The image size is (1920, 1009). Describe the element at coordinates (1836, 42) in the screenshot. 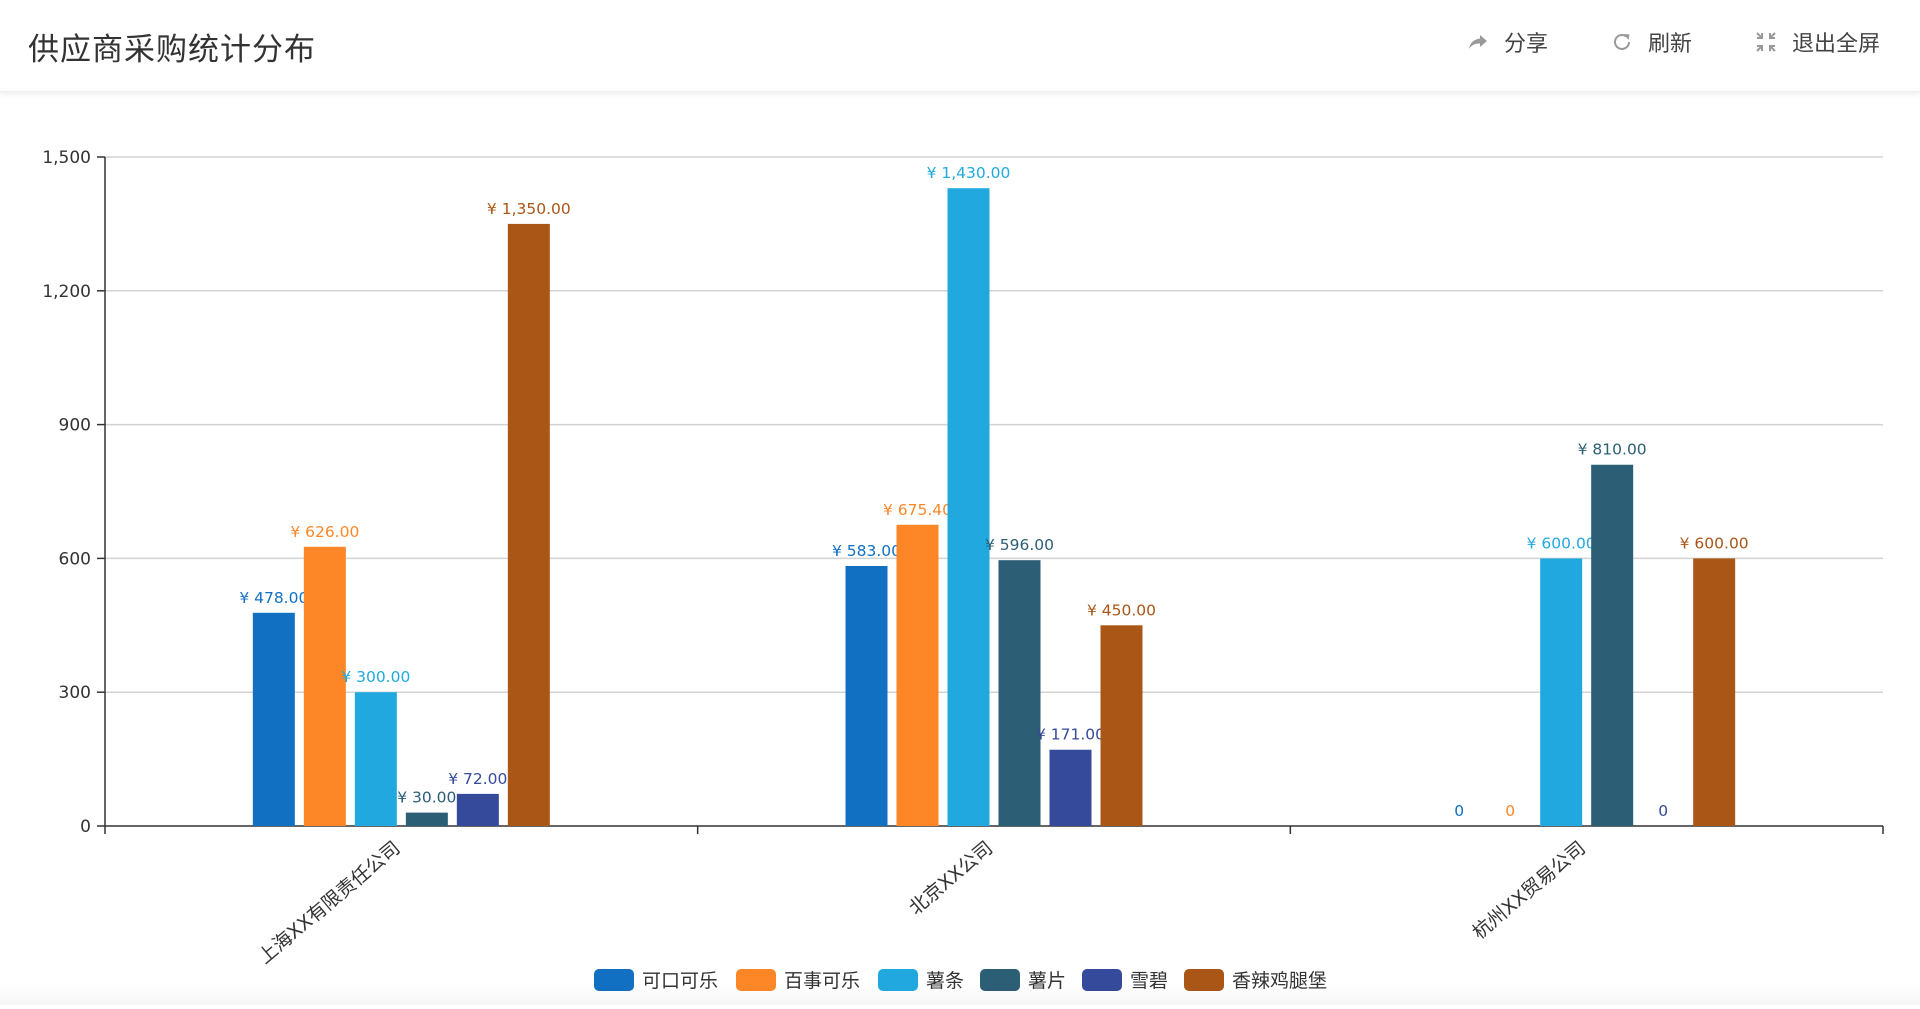

I see `exit-fullscreen-label: 退出全屏` at that location.